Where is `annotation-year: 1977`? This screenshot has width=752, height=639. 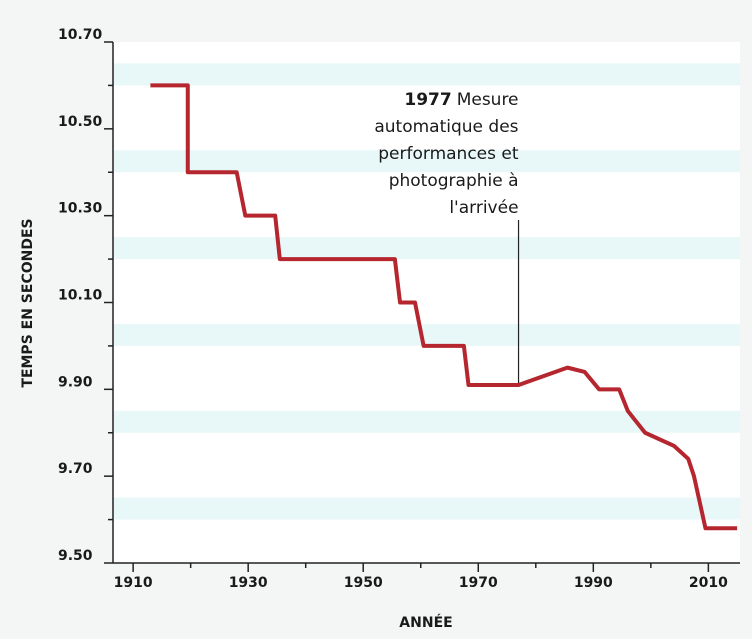
annotation-year: 1977 is located at coordinates (427, 100).